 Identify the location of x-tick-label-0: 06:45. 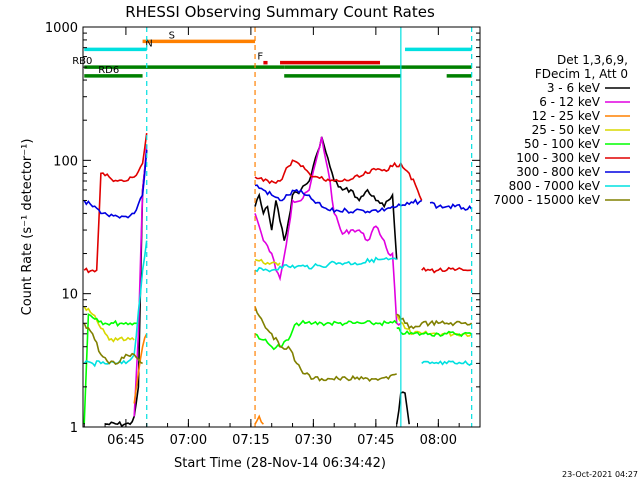
(125, 440).